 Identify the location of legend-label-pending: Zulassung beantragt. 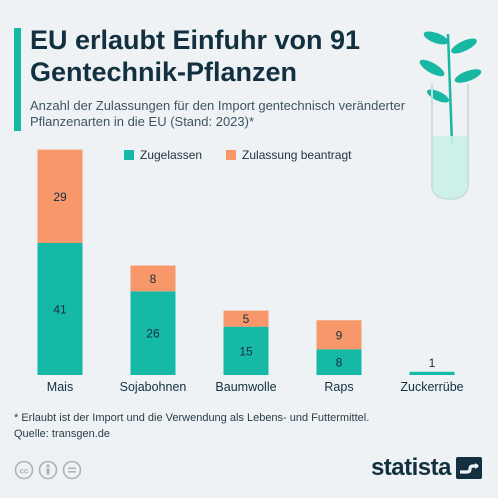
(297, 155).